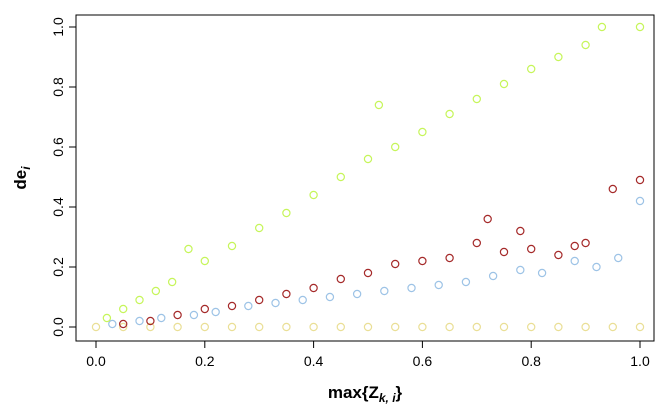 Image resolution: width=656 pixels, height=406 pixels. What do you see at coordinates (399, 392) in the screenshot?
I see `x-axis-title-close: }` at bounding box center [399, 392].